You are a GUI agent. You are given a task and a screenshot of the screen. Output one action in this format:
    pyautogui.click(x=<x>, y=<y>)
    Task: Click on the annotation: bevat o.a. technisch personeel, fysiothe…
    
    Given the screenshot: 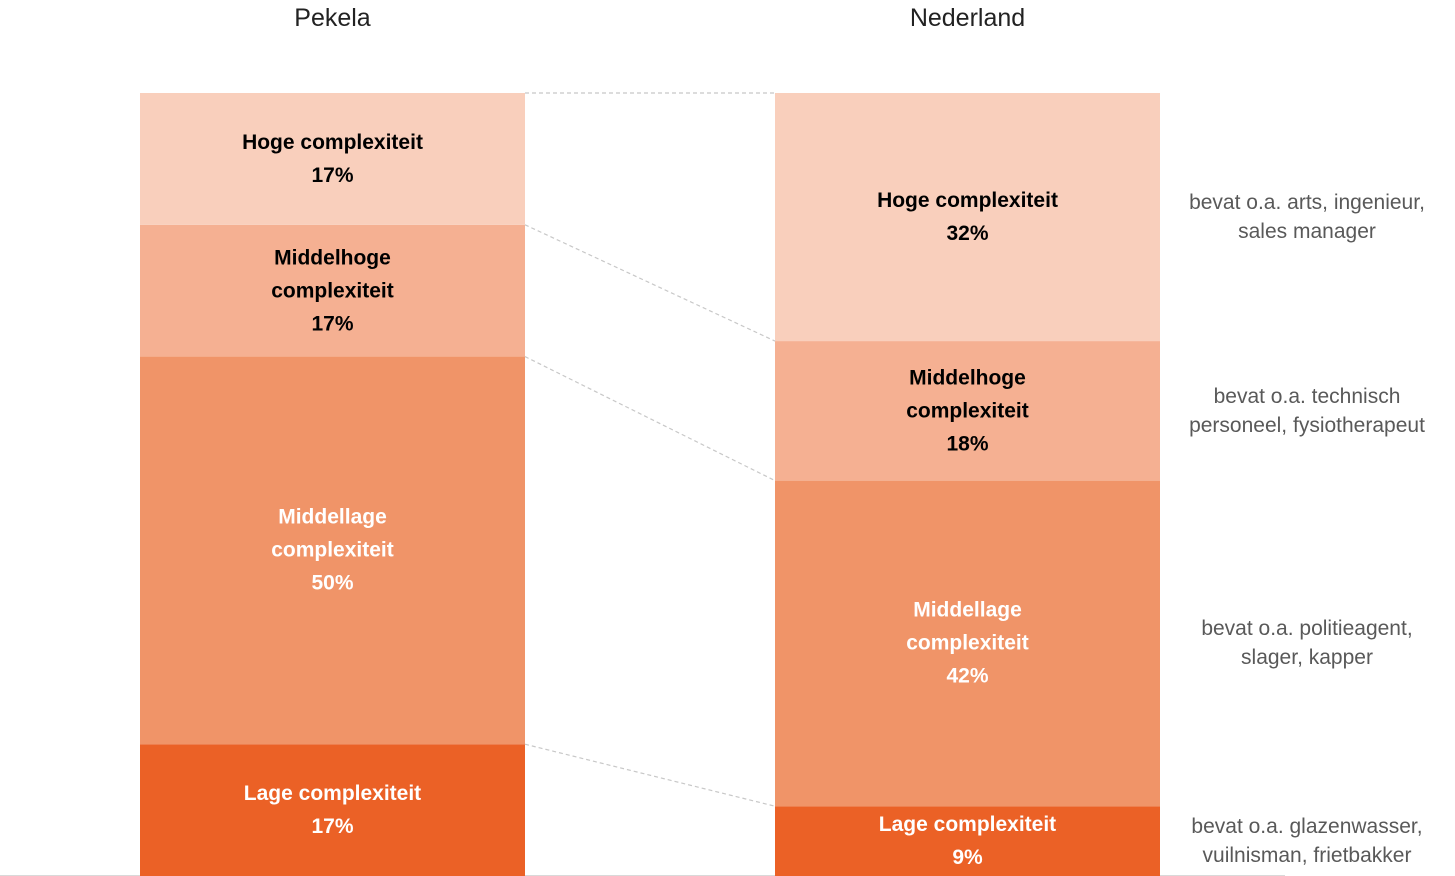 What is the action you would take?
    pyautogui.click(x=1307, y=410)
    